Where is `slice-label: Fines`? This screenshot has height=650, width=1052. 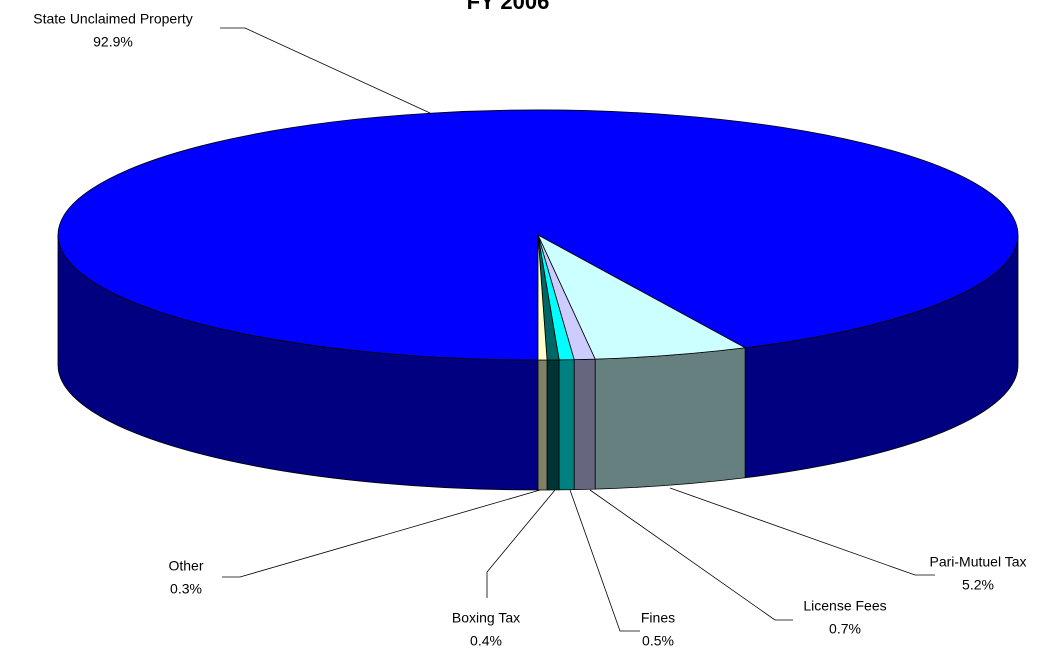 slice-label: Fines is located at coordinates (658, 618).